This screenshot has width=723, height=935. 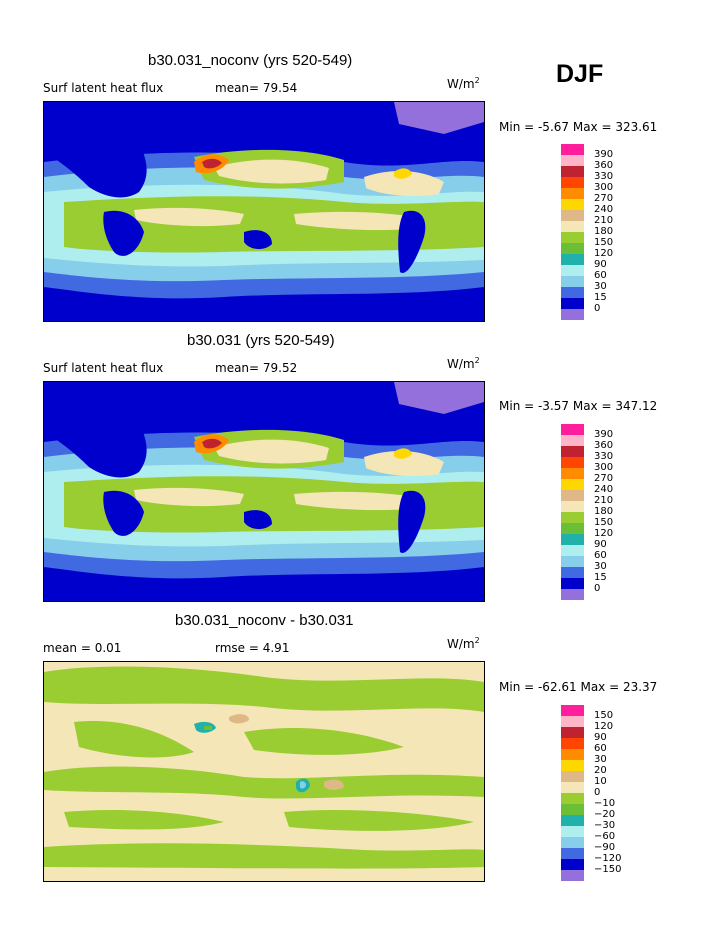 What do you see at coordinates (250, 60) in the screenshot?
I see `panel-1-title: b30.031_noconv (yrs 520-549)` at bounding box center [250, 60].